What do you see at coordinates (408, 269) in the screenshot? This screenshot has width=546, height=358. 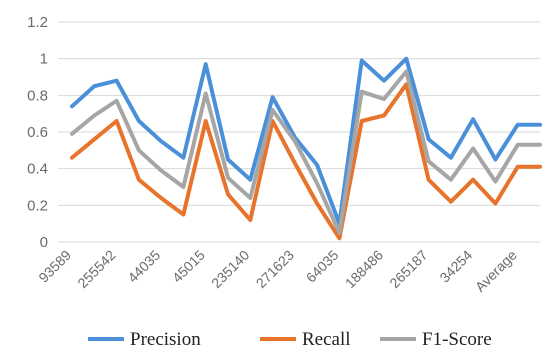 I see `x-tick-label: 265187` at bounding box center [408, 269].